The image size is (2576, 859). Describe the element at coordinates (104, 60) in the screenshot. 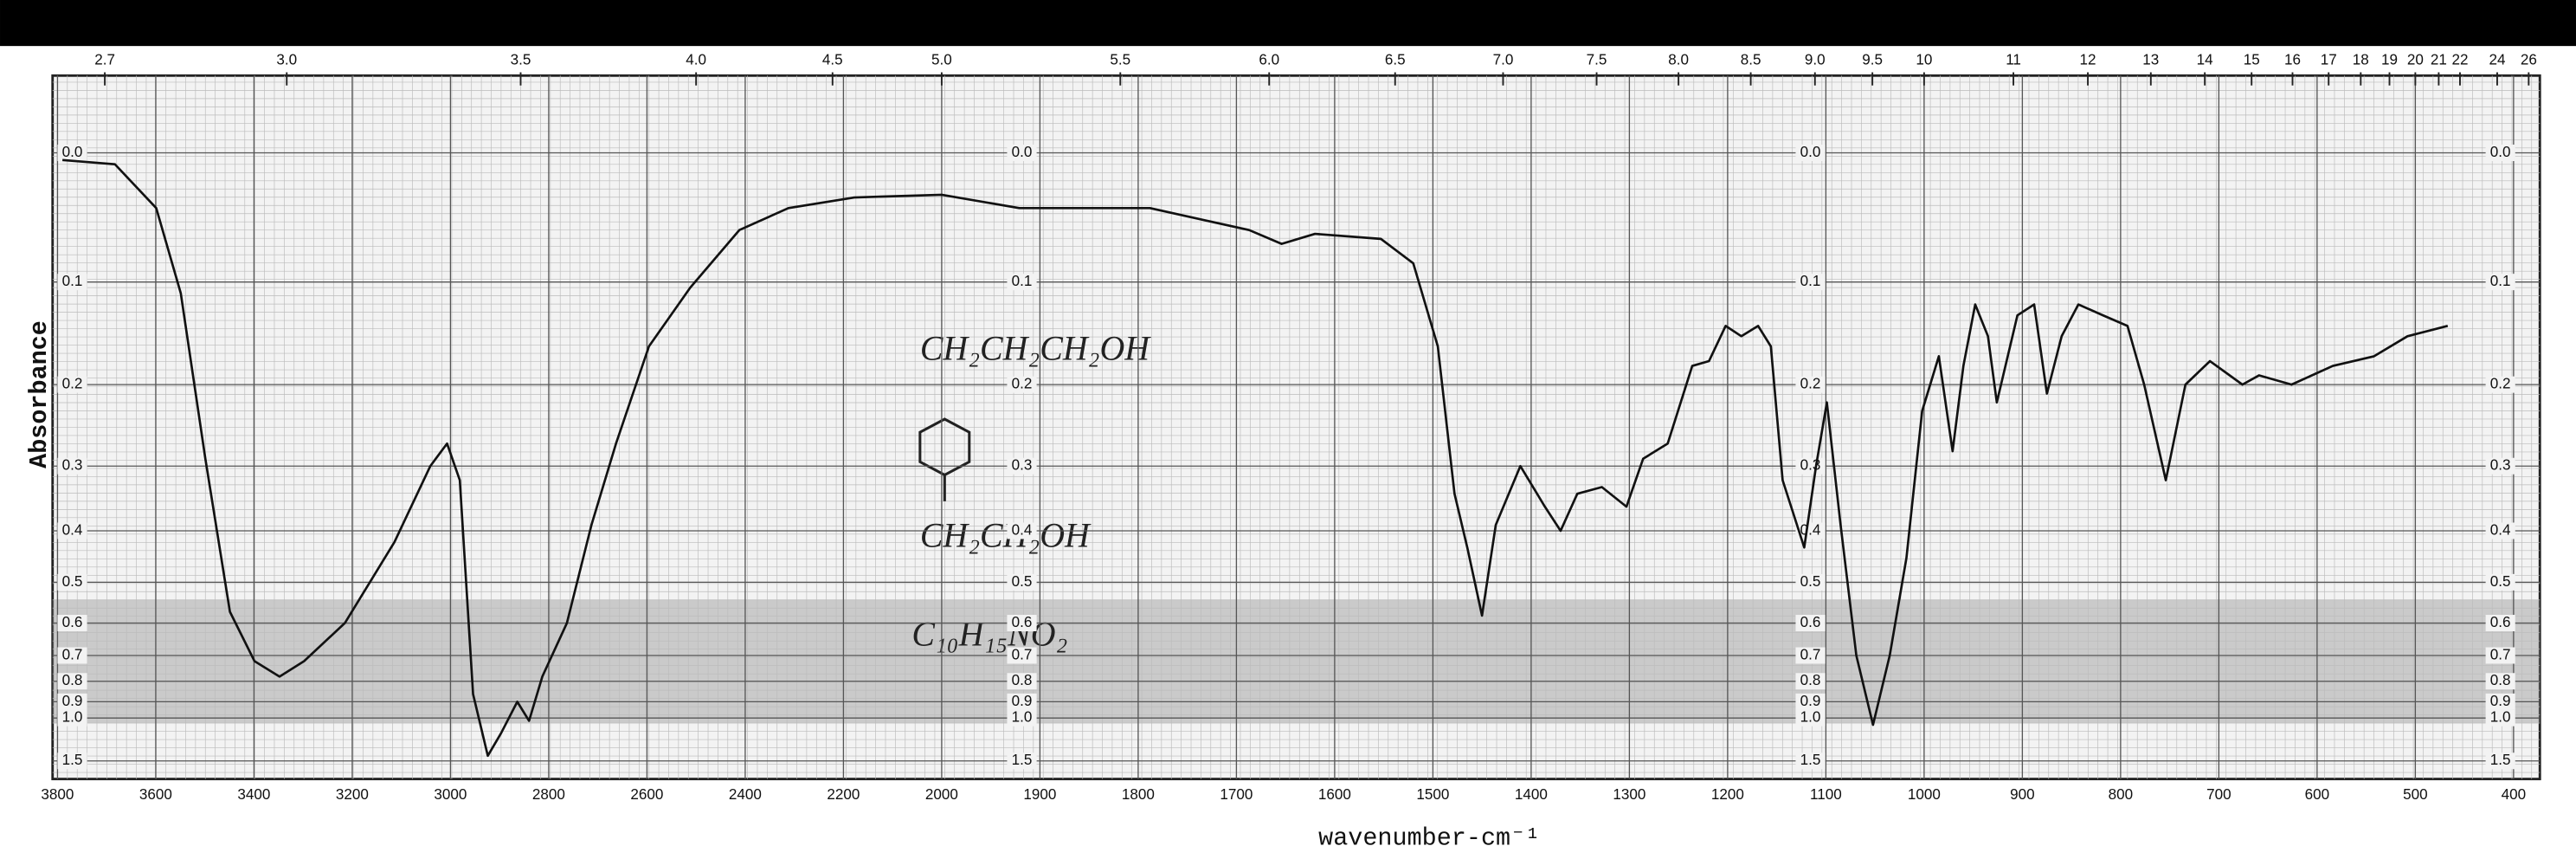

I see `x2-tick-label: 2.7` at that location.